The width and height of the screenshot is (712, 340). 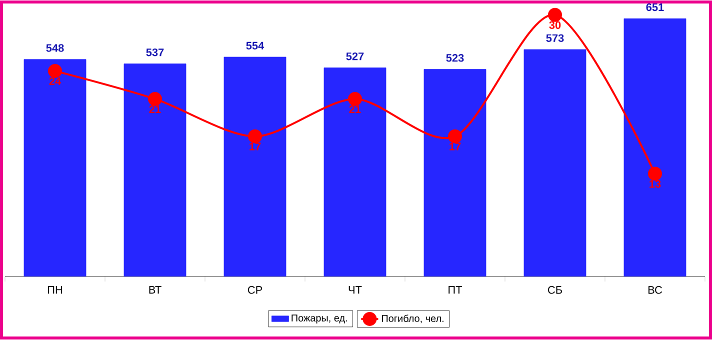 I want to click on data-label: 573, so click(x=555, y=38).